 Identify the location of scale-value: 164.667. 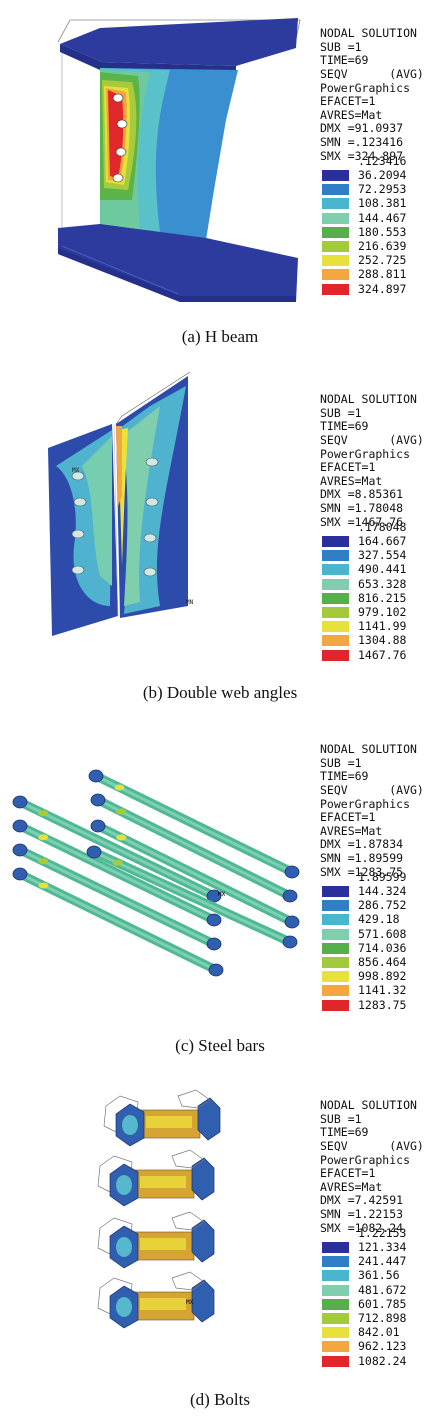
(382, 541).